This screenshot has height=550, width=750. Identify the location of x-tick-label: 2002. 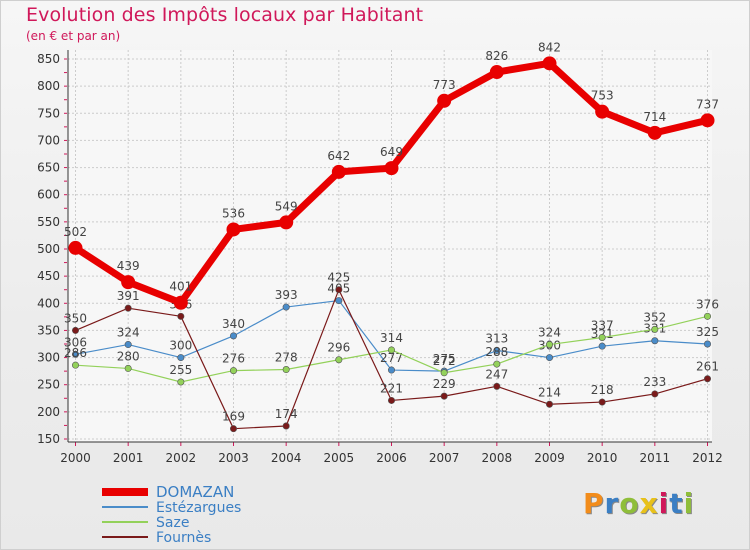
(181, 458).